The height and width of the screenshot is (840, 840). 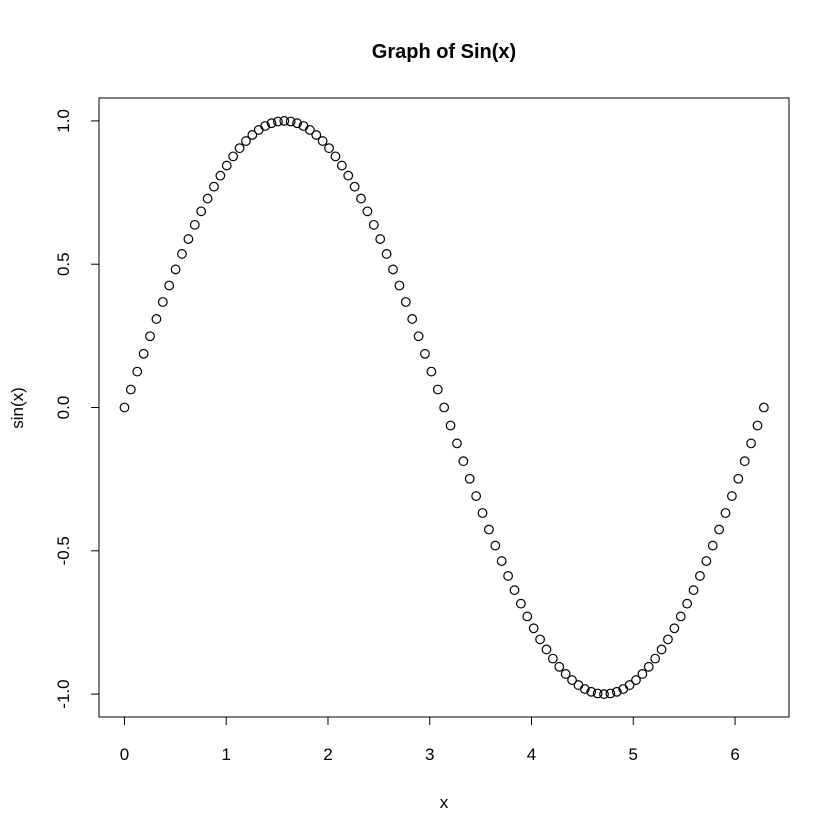 What do you see at coordinates (63, 693) in the screenshot?
I see `y-tick-label: -1.0` at bounding box center [63, 693].